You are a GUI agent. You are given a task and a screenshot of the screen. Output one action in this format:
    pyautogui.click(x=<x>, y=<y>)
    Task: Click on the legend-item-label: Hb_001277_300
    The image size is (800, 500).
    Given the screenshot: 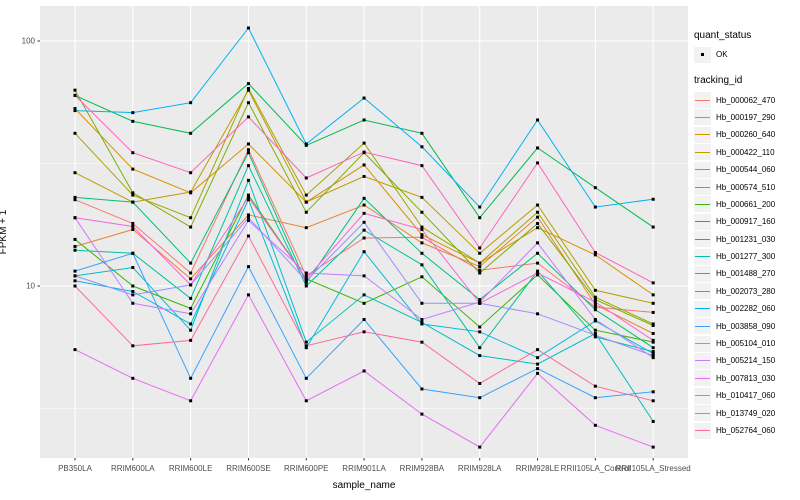 What is the action you would take?
    pyautogui.click(x=746, y=257)
    